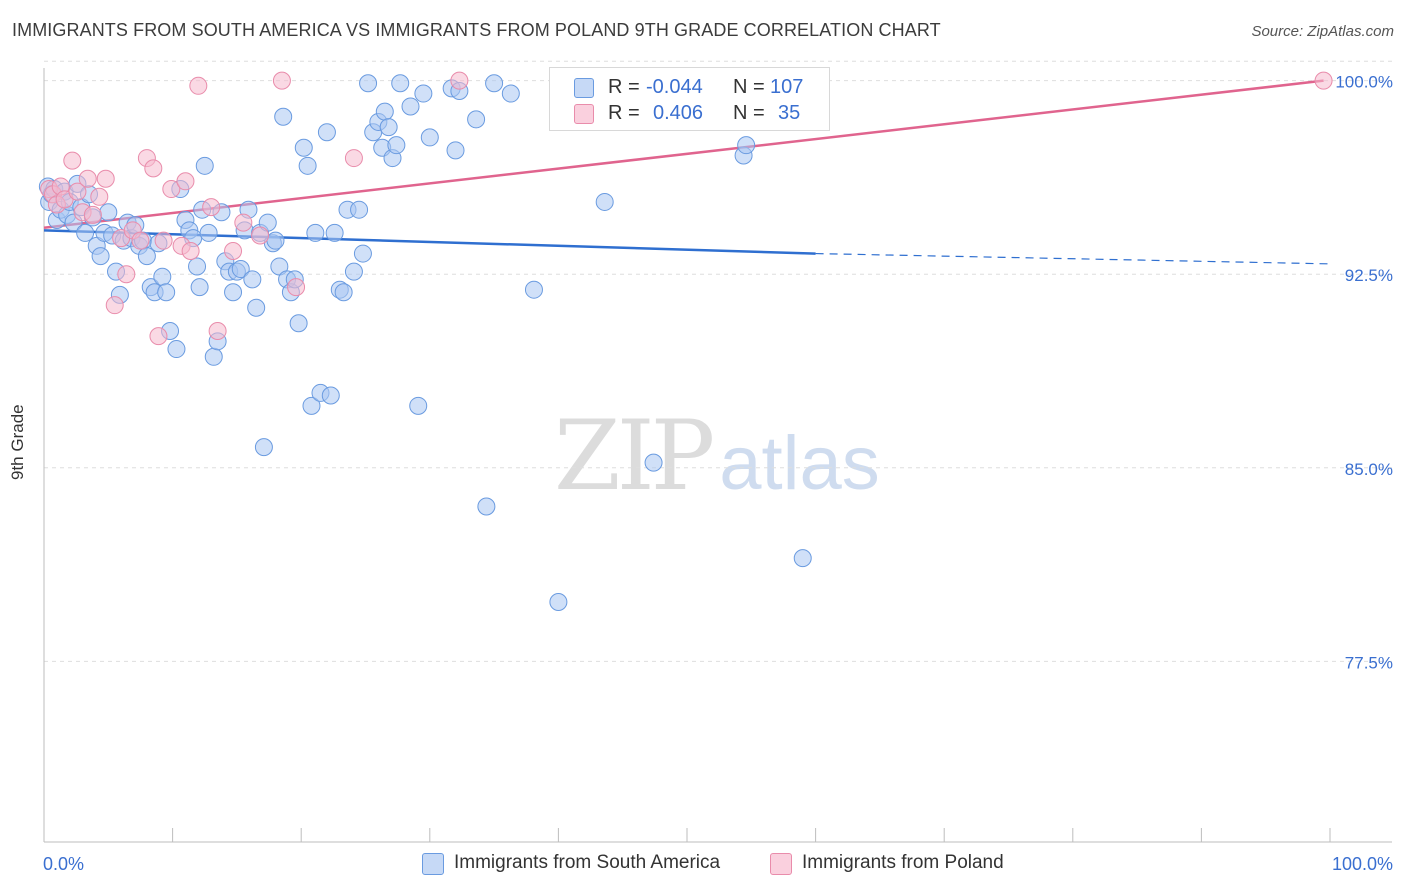  What do you see at coordinates (799, 463) in the screenshot?
I see `watermark-atlas: atlas` at bounding box center [799, 463].